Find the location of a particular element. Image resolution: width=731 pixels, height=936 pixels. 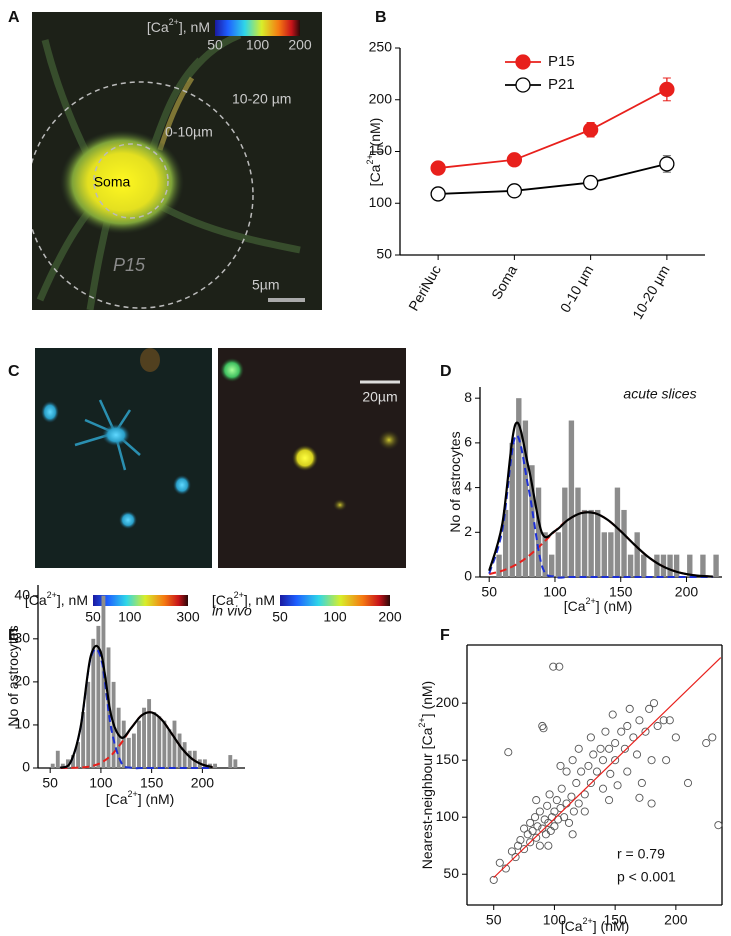

series-line is located at coordinates (553, 179).